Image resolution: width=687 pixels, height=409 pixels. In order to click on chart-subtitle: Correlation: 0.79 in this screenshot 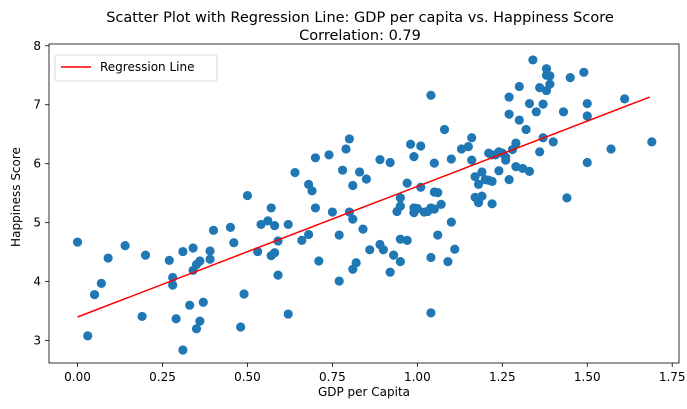, I will do `click(360, 36)`.